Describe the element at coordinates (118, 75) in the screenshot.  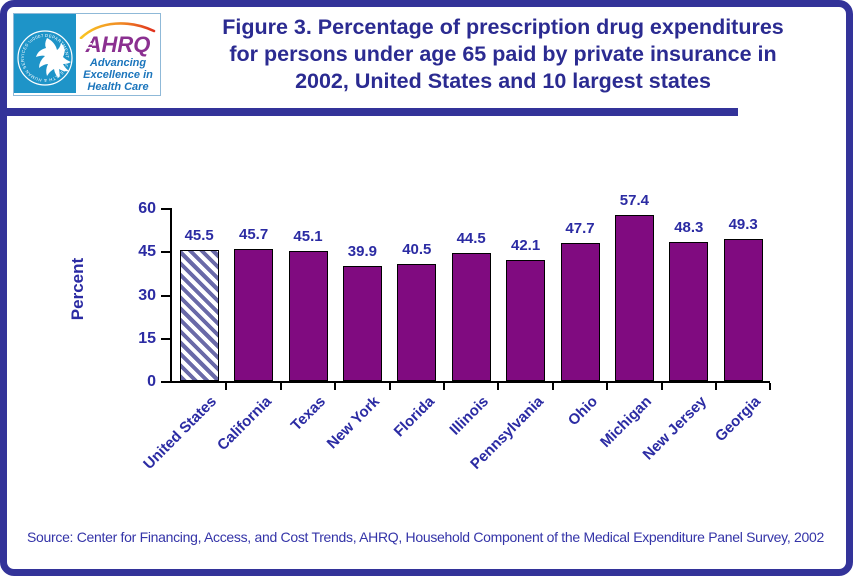
I see `tagline-line-2: Excellence in` at that location.